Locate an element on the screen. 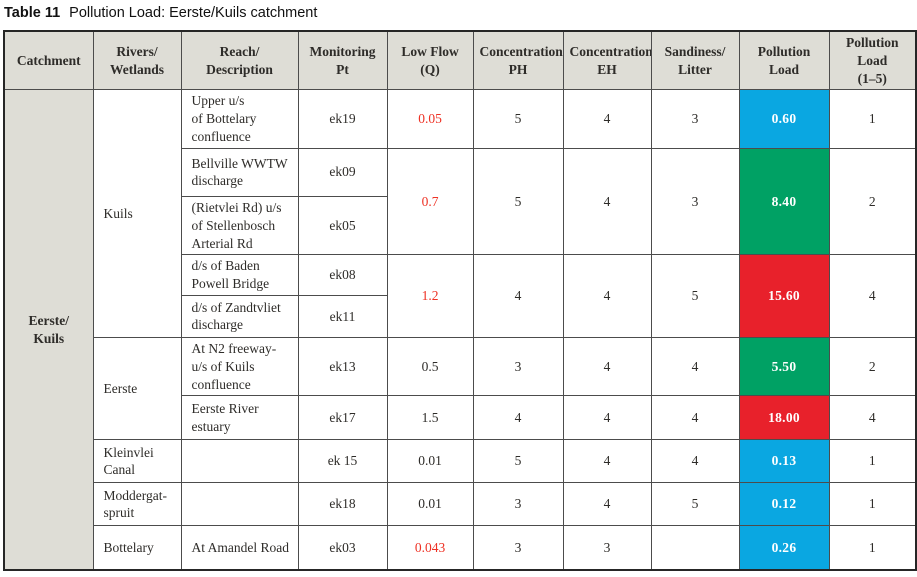 The width and height of the screenshot is (917, 577). cell-monitoring-pt: ek 15 is located at coordinates (342, 461).